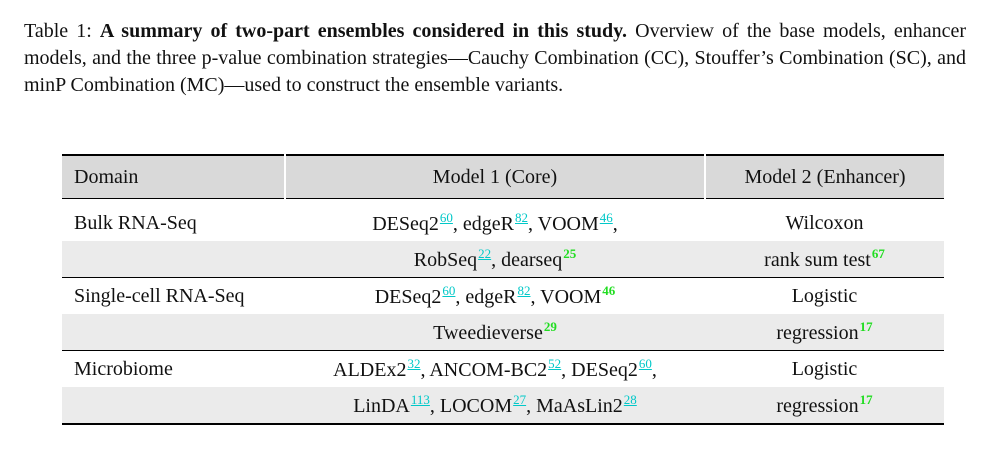 This screenshot has width=1000, height=458. I want to click on citation: 28, so click(630, 399).